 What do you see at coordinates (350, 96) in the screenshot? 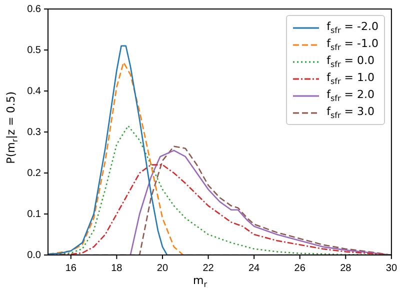
I see `legend-label: f$_{sfr}$ = 2.0` at bounding box center [350, 96].